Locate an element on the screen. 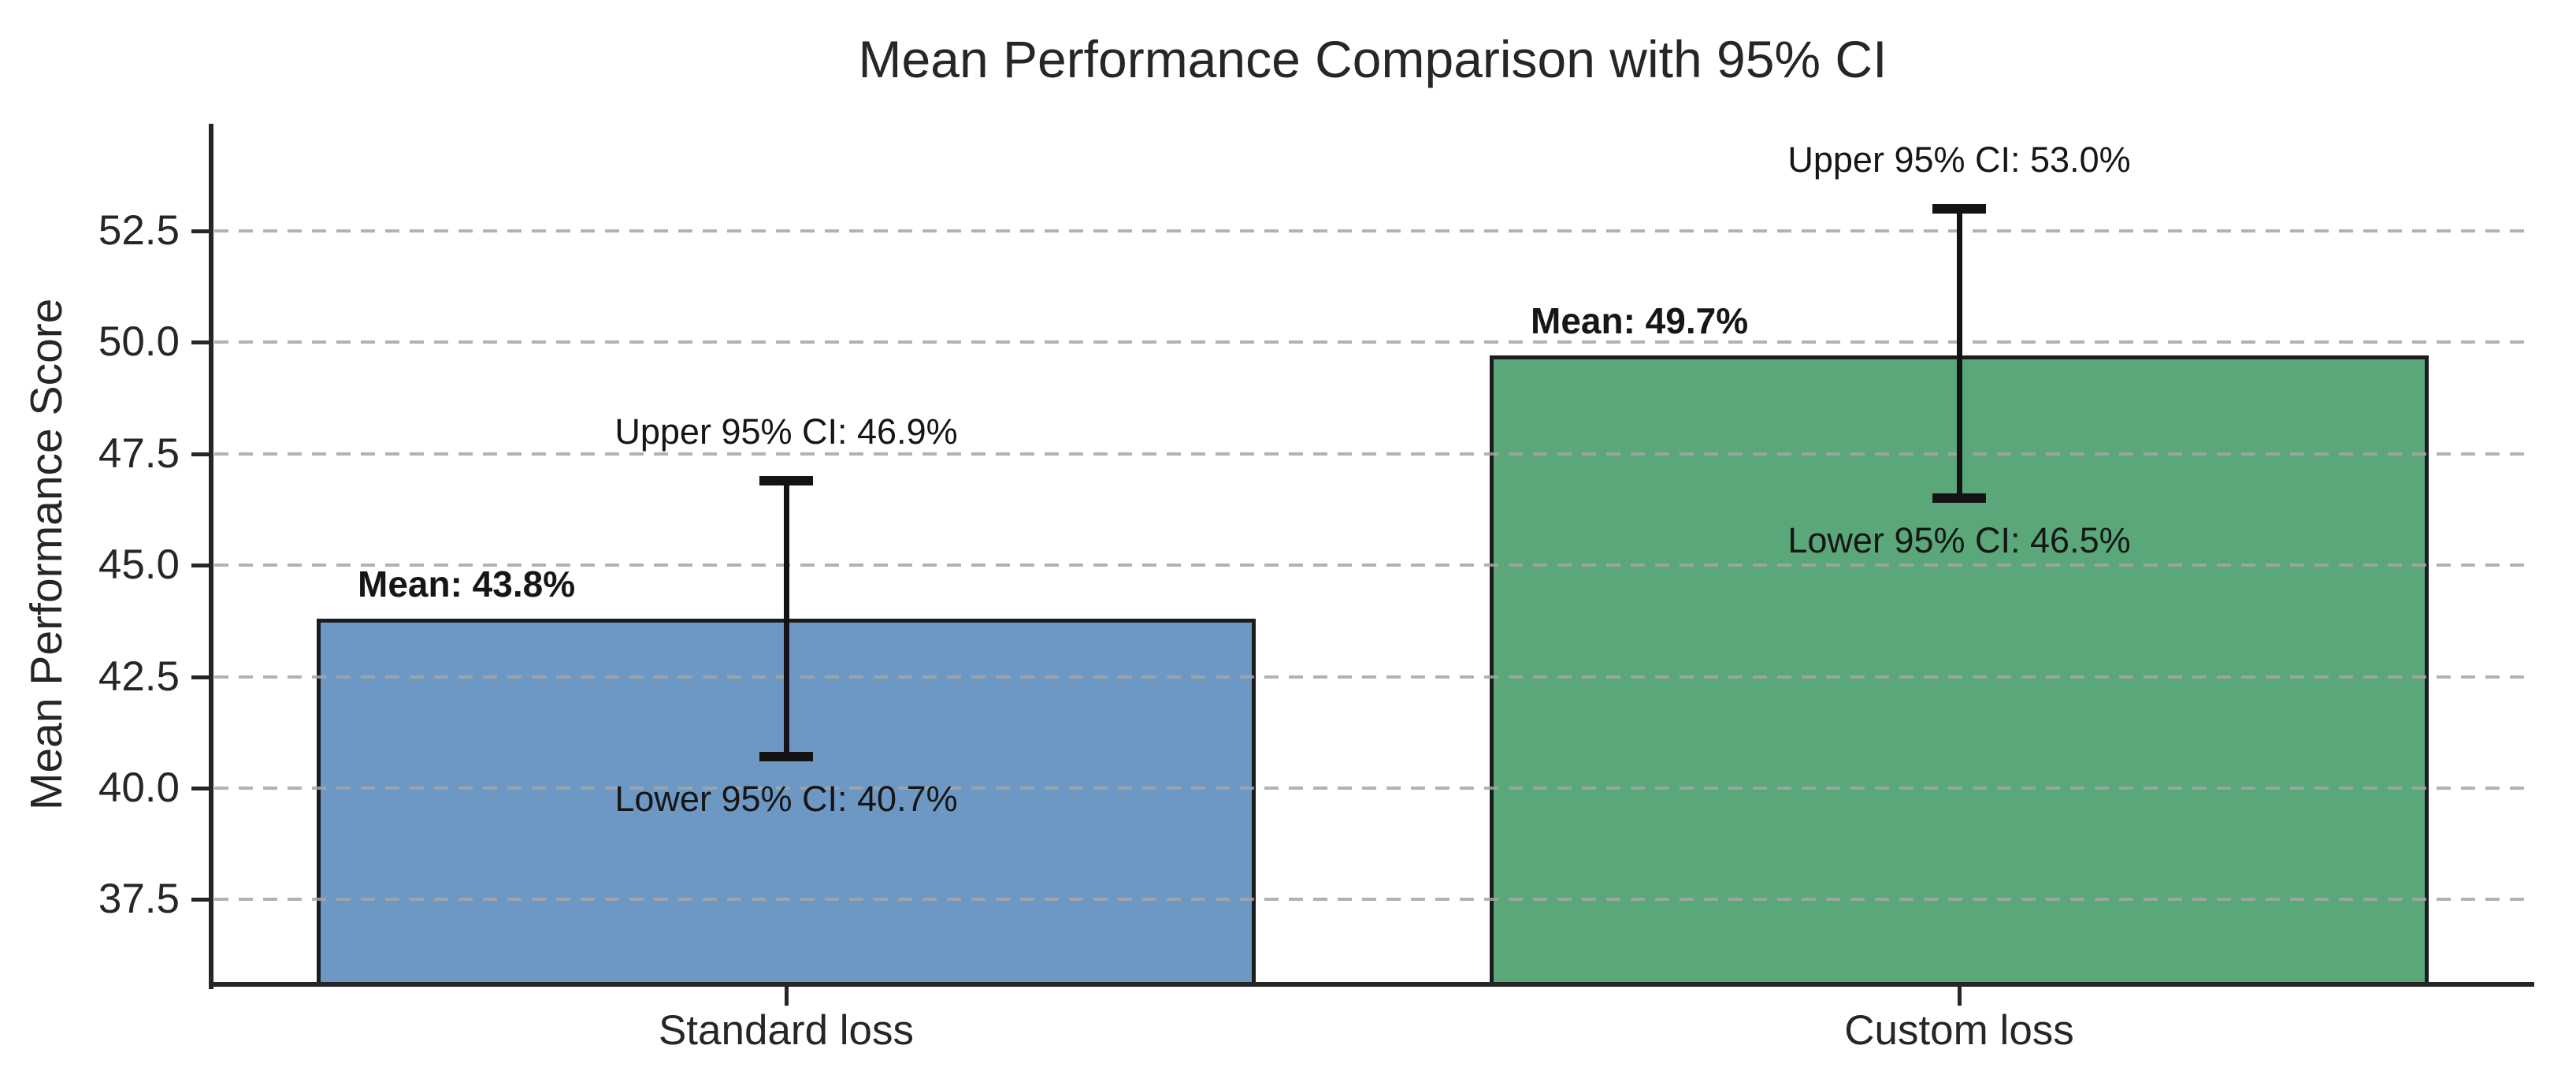  x-tick-label-standard-loss: Standard loss is located at coordinates (786, 1030).